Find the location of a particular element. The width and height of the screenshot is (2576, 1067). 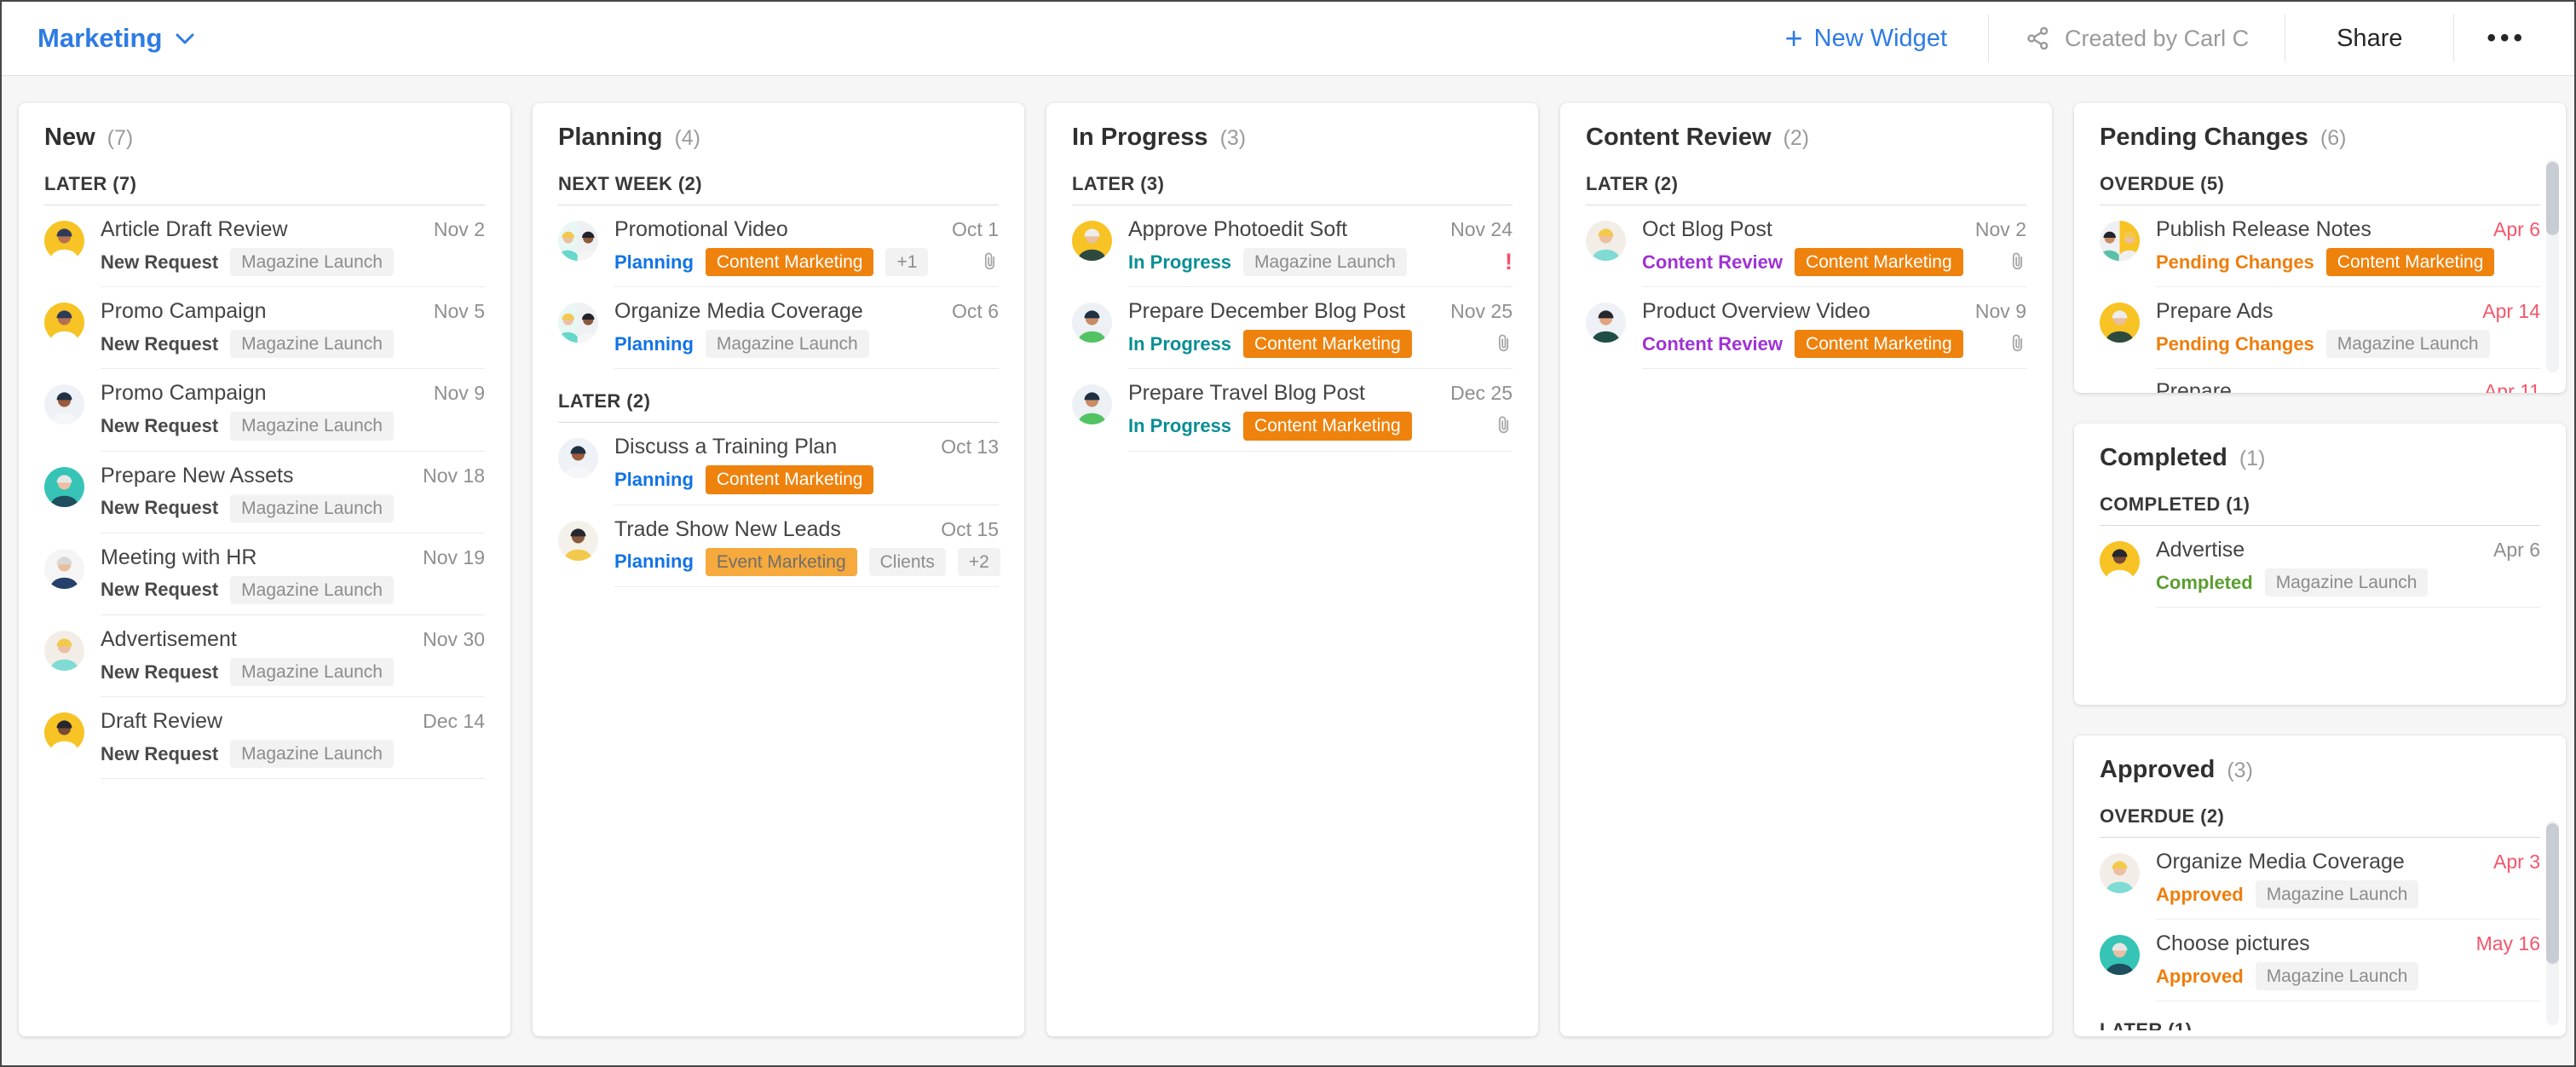

tag-pill: Event Marketing is located at coordinates (781, 561).